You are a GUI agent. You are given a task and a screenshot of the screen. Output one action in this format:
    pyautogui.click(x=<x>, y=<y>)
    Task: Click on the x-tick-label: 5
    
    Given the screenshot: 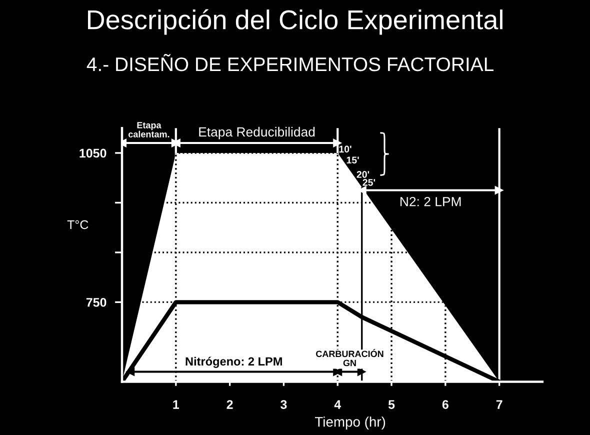 What is the action you would take?
    pyautogui.click(x=391, y=404)
    